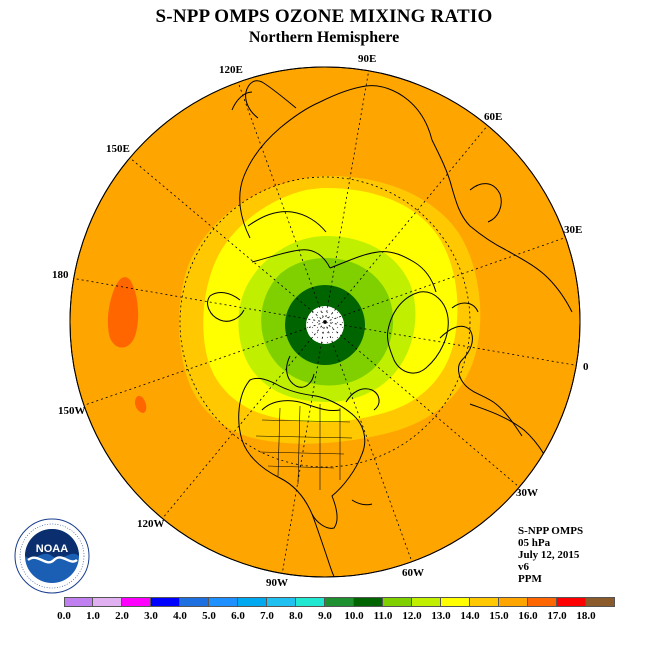 The image size is (648, 648). What do you see at coordinates (238, 616) in the screenshot?
I see `color-scale-tick-label: 6.0` at bounding box center [238, 616].